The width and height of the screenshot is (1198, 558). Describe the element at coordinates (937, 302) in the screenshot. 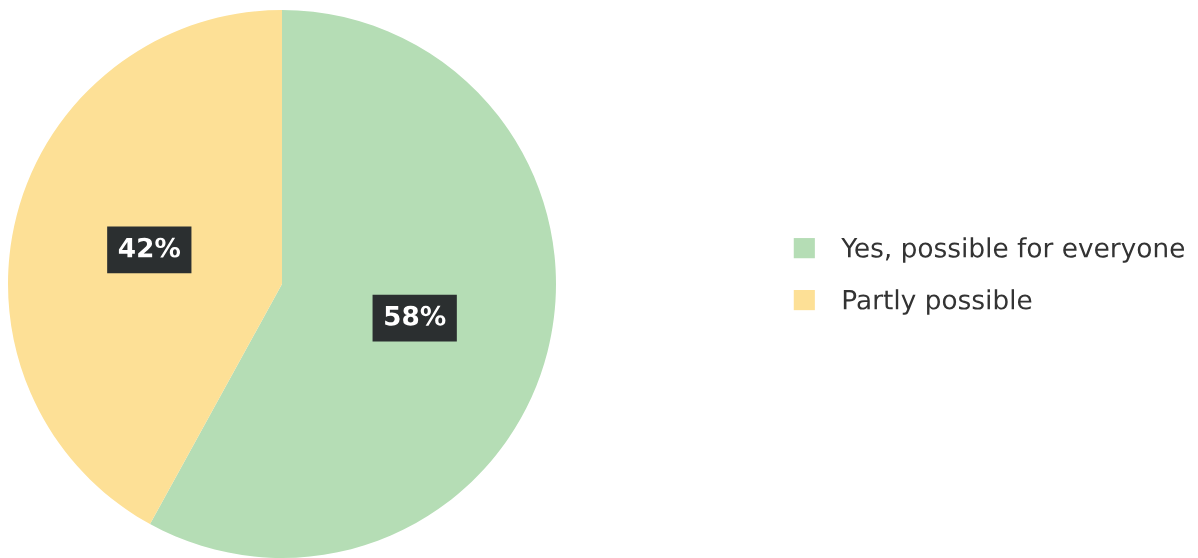

I see `legend-label: Partly possible` at that location.